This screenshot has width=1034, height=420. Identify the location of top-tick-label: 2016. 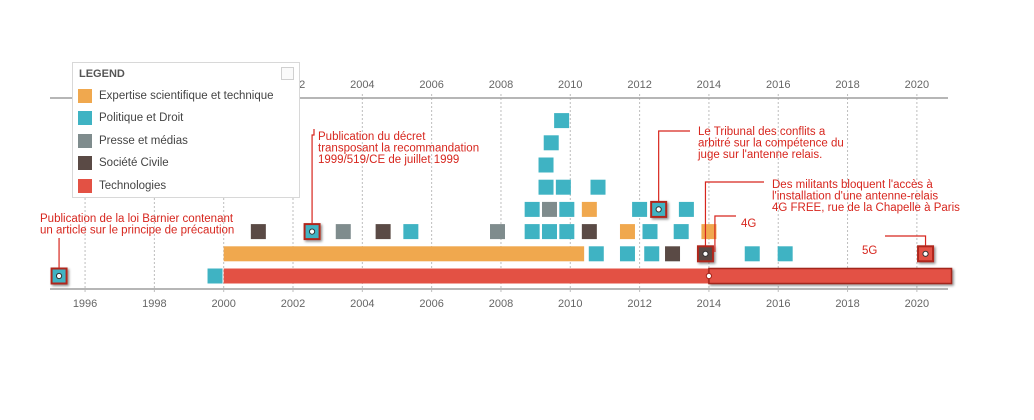
(778, 85).